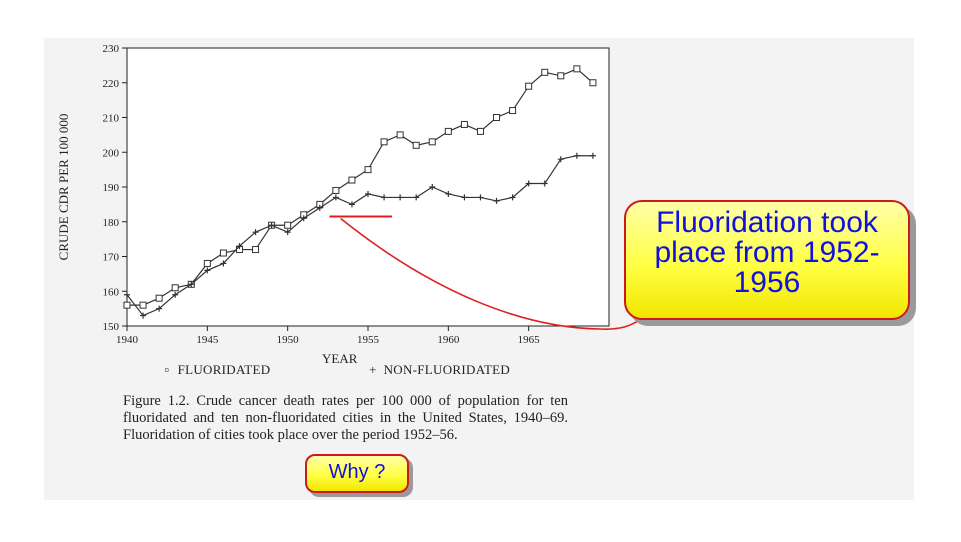 This screenshot has width=961, height=542. Describe the element at coordinates (448, 340) in the screenshot. I see `x-tick-label: 1960` at that location.